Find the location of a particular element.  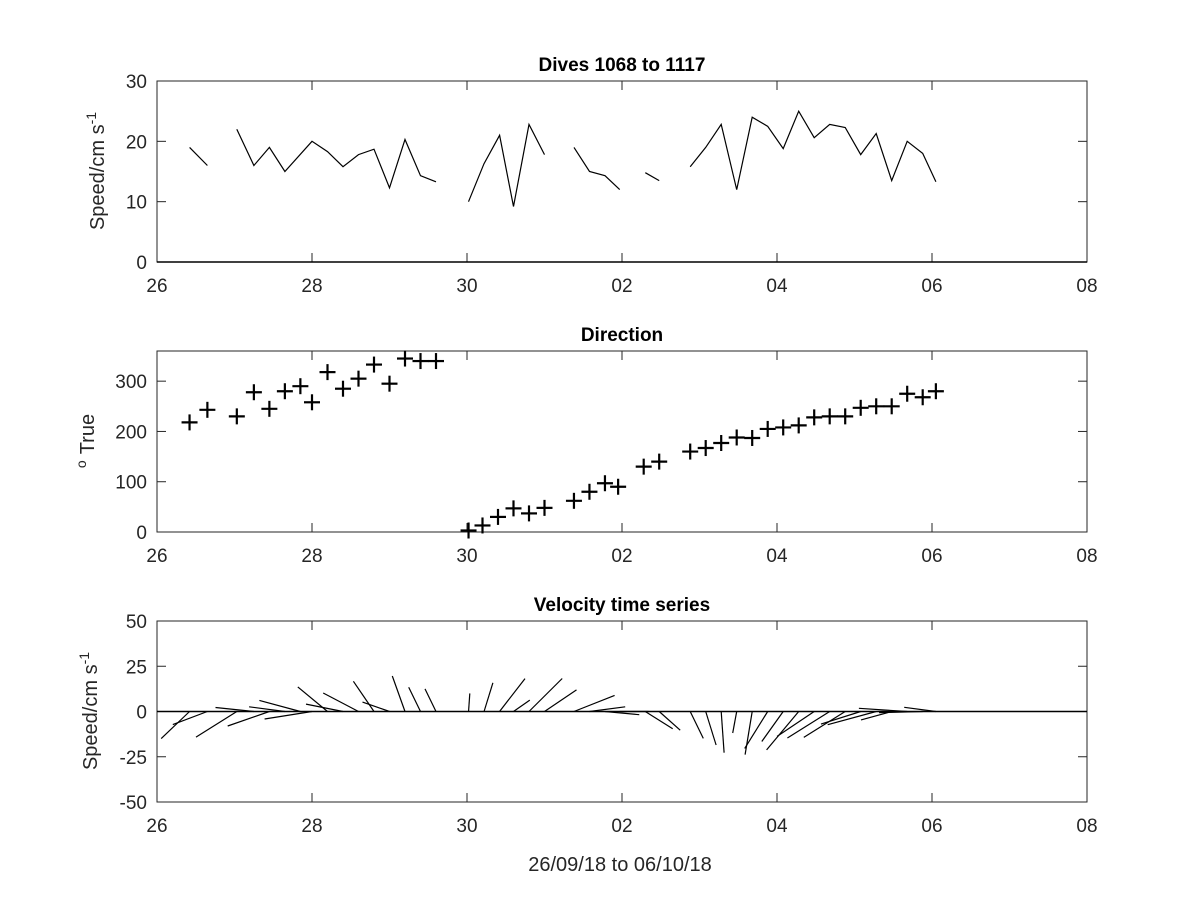

velocity-chart-title: Velocity time series is located at coordinates (622, 605).